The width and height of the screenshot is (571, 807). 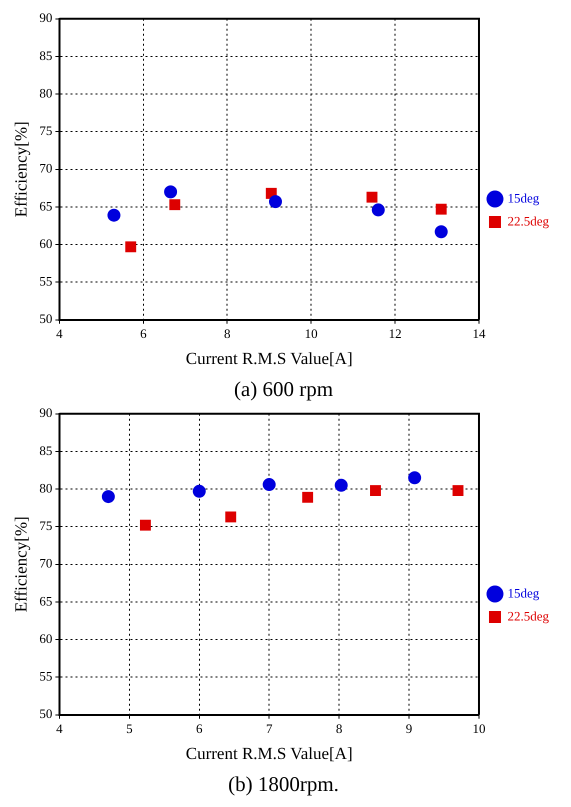 I want to click on x-tick-label: 7, so click(x=269, y=728).